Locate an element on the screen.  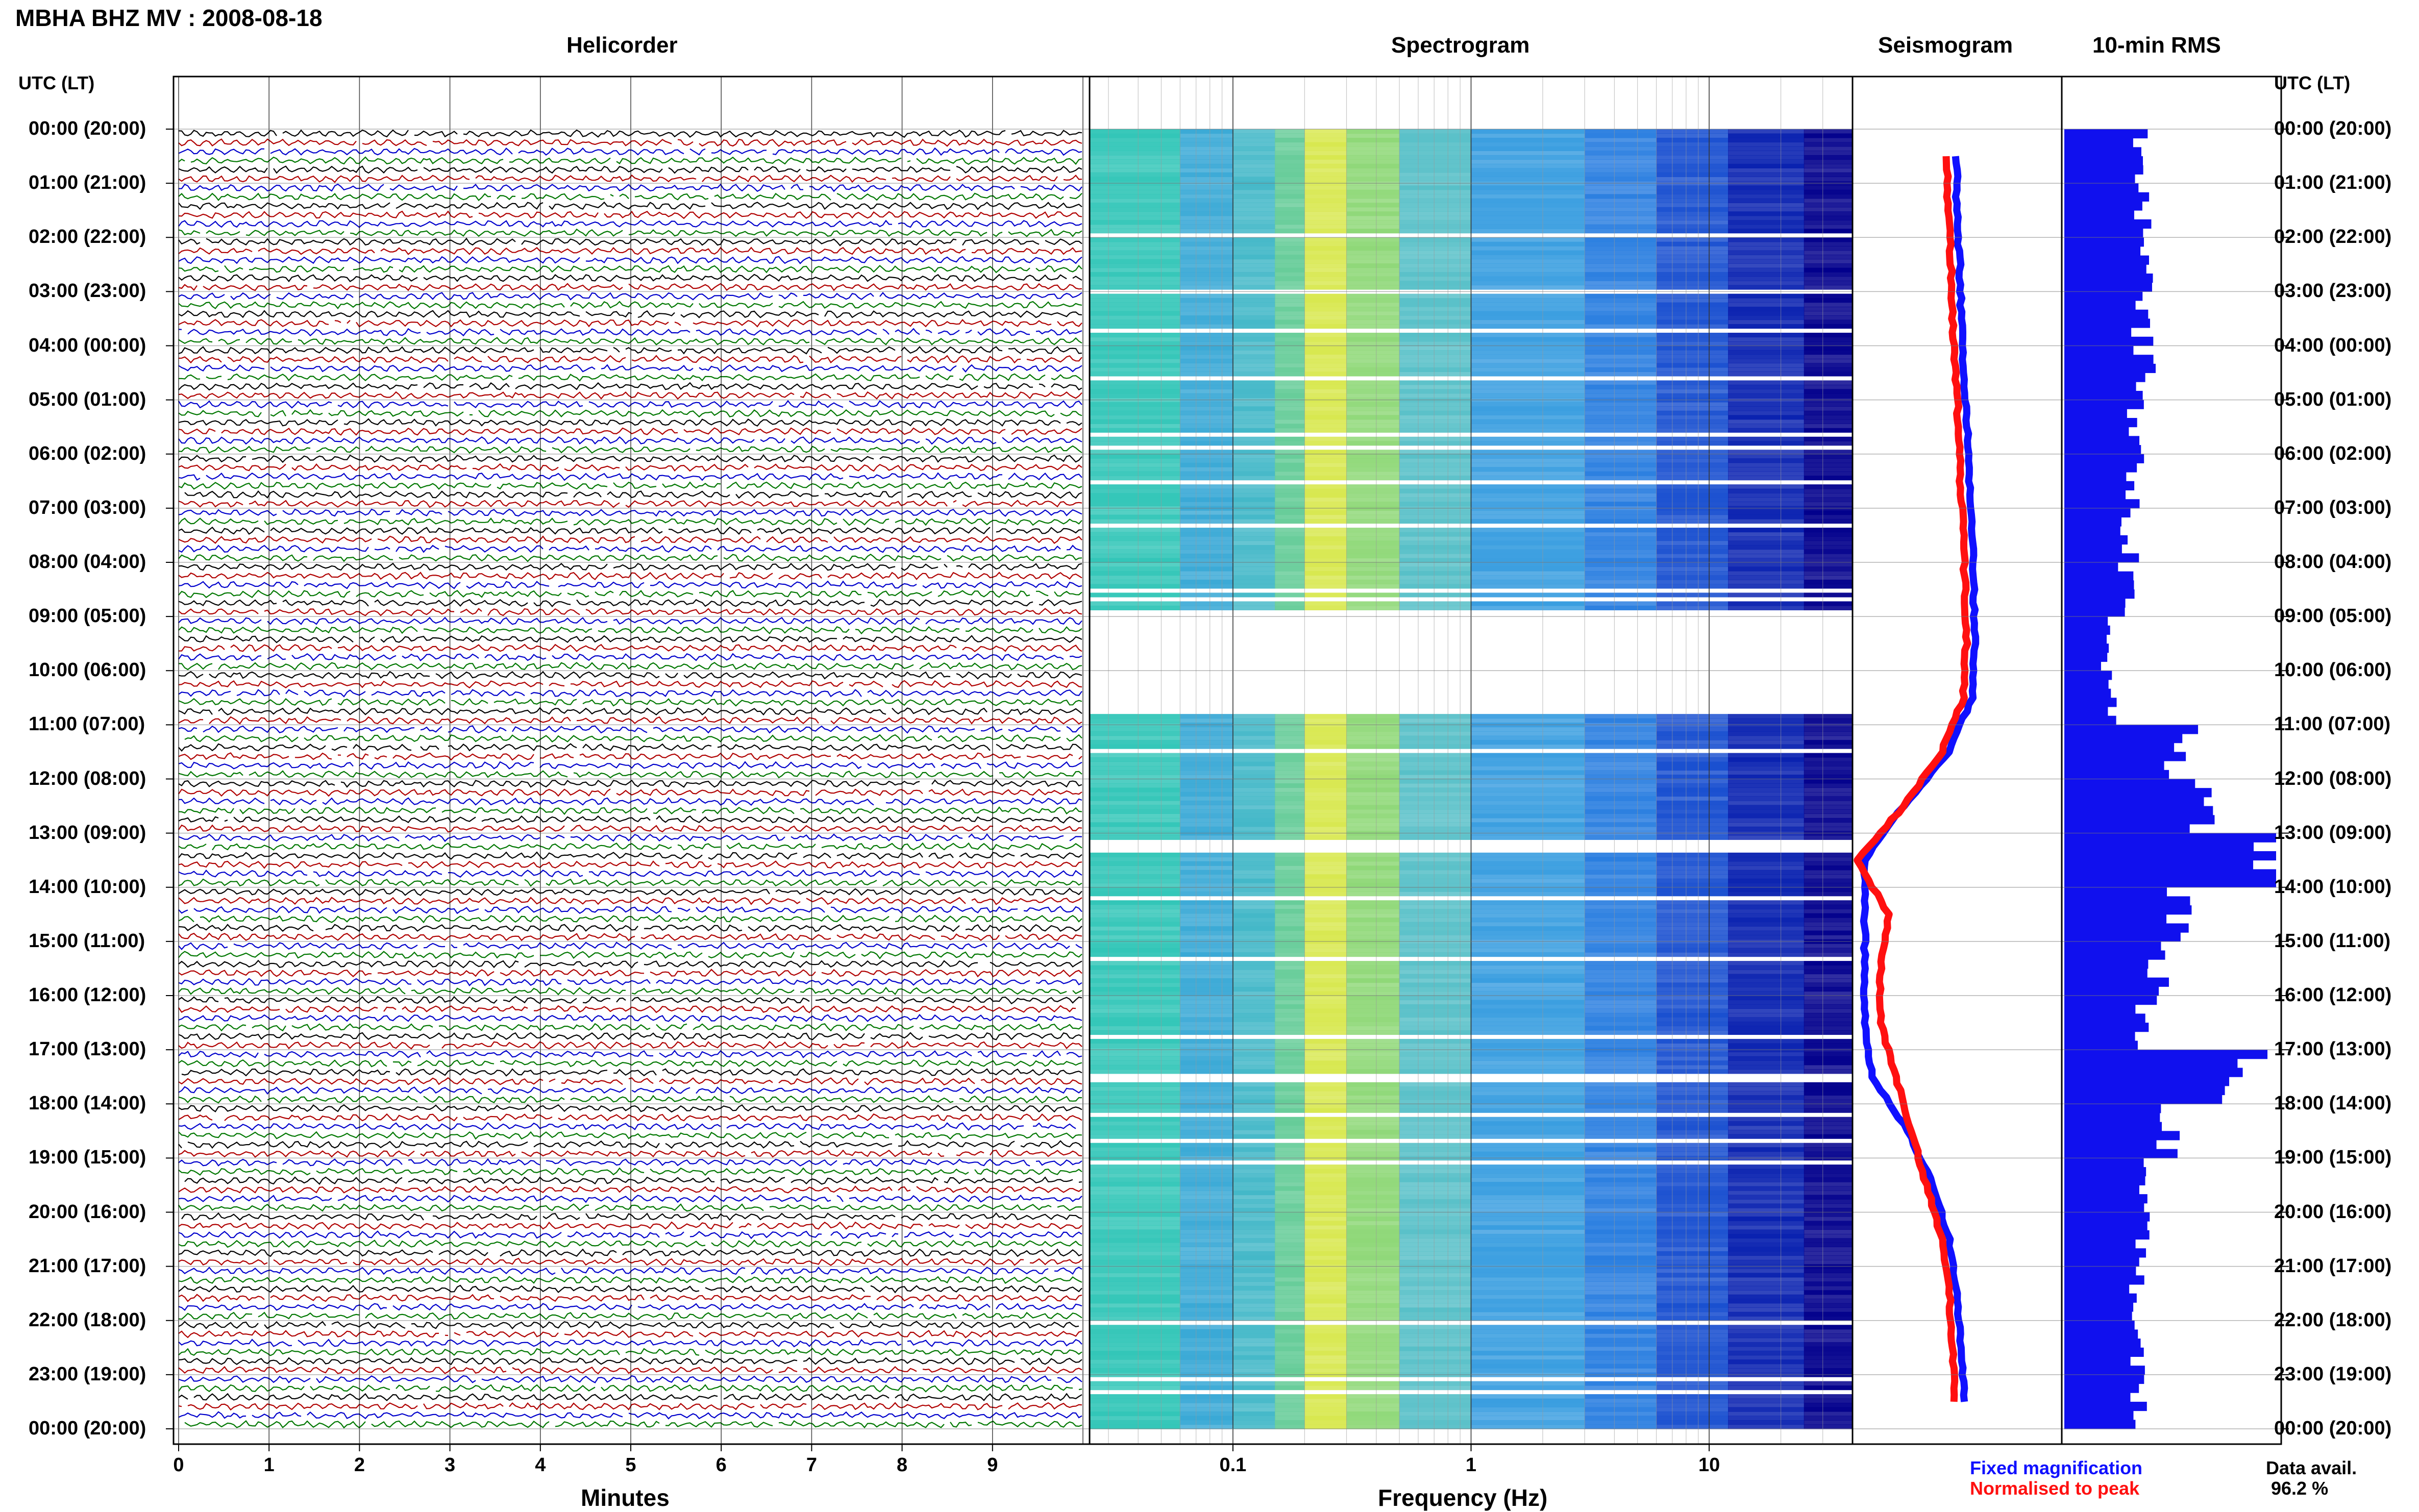
time-label-right: 05:00 (01:00) is located at coordinates (2333, 399).